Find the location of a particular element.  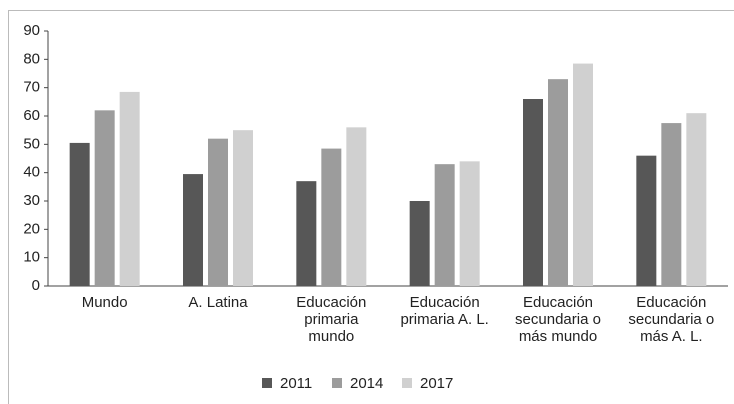

y-tick-label: 10 is located at coordinates (31, 257).